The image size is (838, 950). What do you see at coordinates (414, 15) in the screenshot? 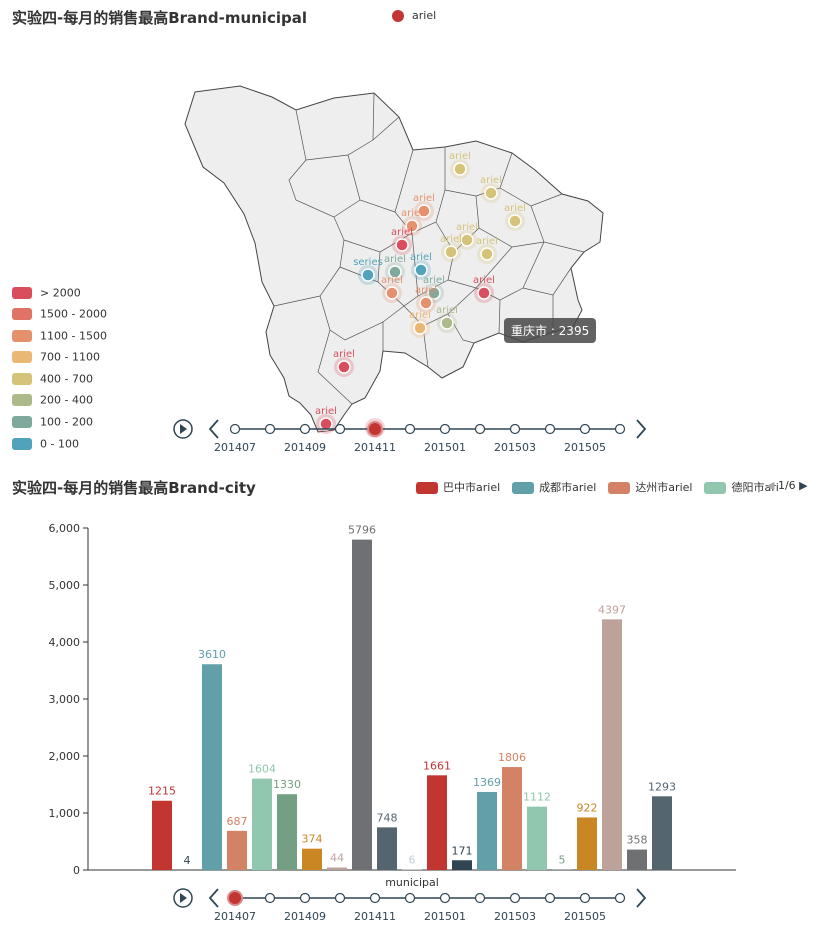
I see `map-series-legend: ariel` at bounding box center [414, 15].